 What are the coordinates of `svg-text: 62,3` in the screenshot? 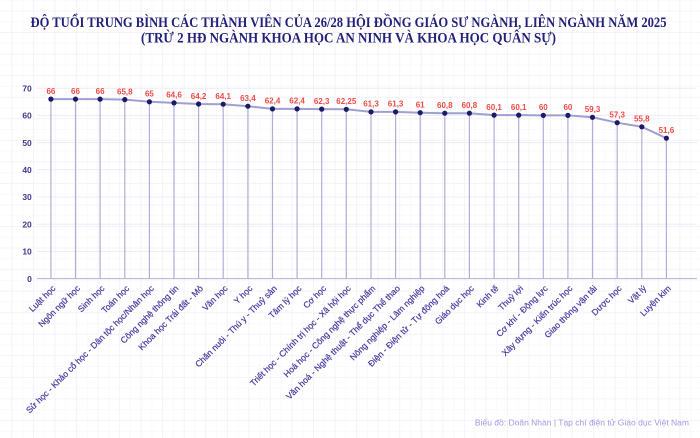 It's located at (322, 101).